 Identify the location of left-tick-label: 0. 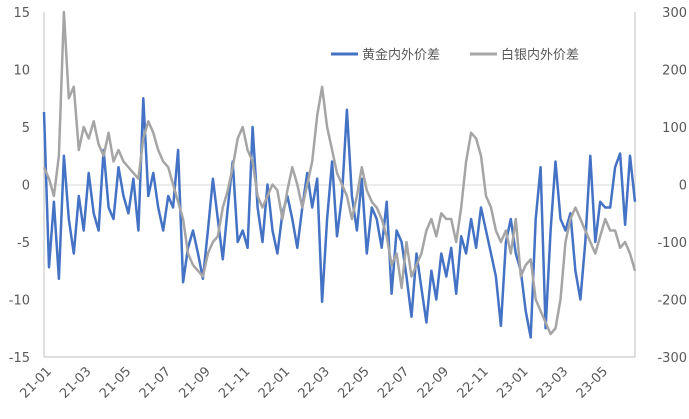
(26, 186).